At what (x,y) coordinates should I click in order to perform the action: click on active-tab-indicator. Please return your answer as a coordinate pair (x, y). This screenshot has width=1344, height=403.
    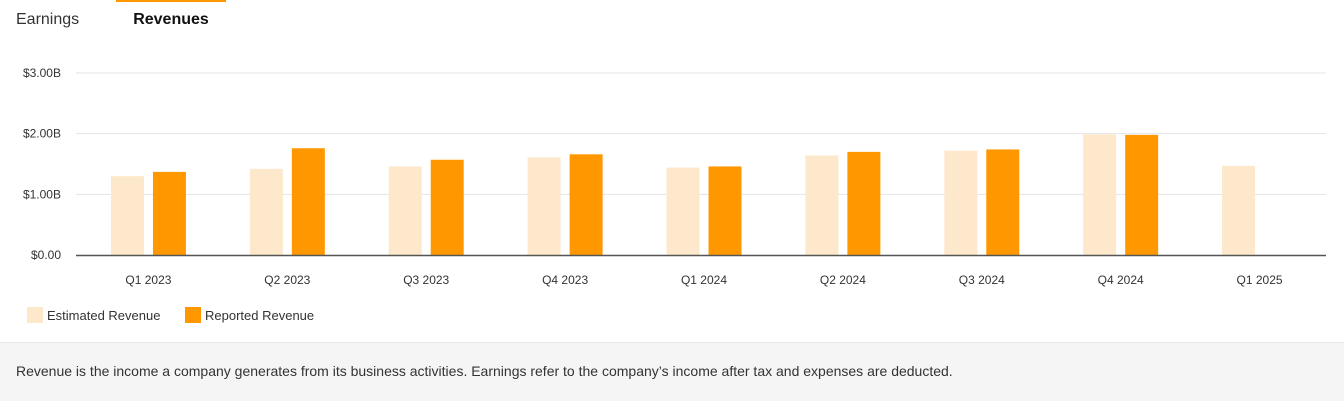
    Looking at the image, I should click on (171, 1).